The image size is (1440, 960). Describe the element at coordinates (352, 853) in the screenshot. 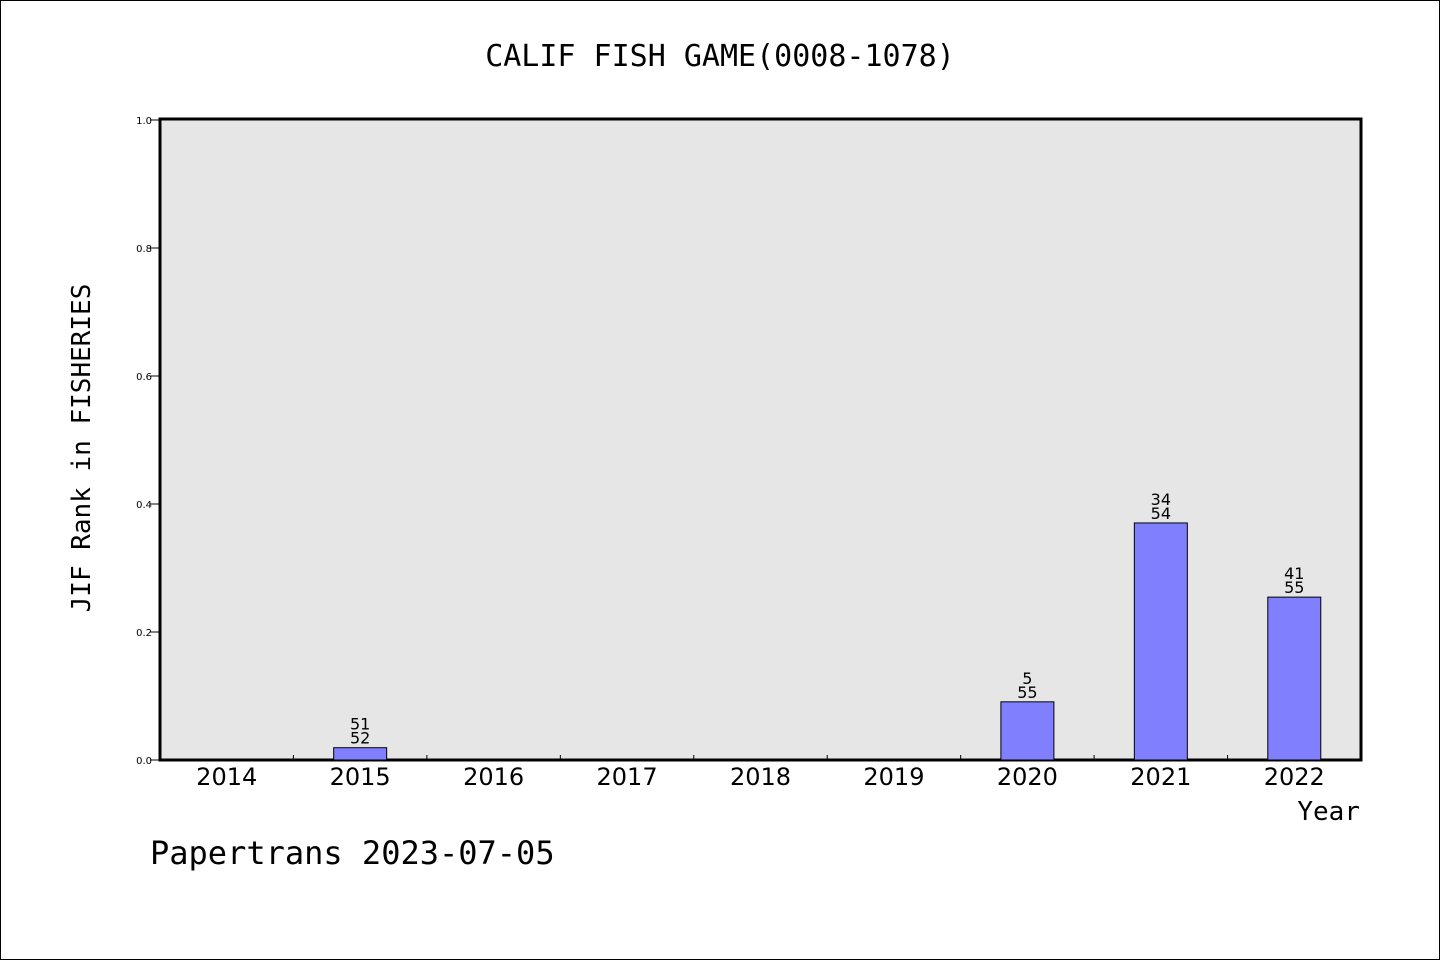

I see `footer-credit: Papertrans 2023-07-05` at that location.